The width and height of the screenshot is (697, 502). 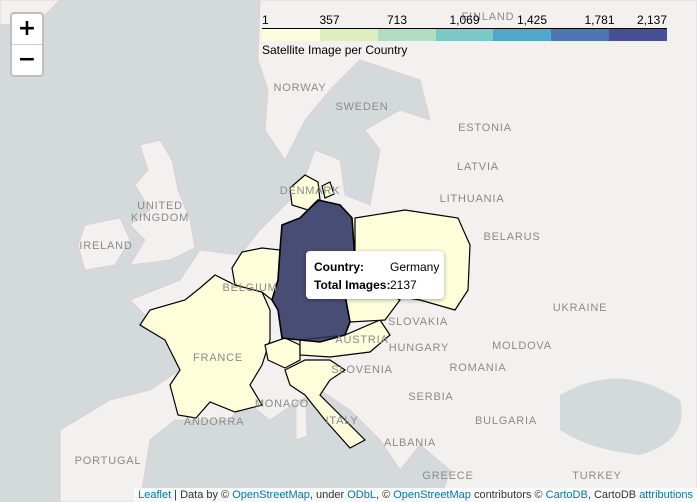 I want to click on map-label: MOLDOVA, so click(x=522, y=346).